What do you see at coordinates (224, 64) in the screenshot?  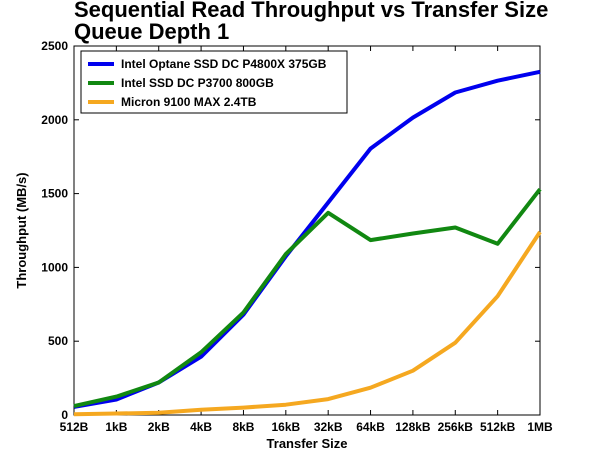 I see `legend-label: Intel Optane SSD DC P4800X 375GB` at bounding box center [224, 64].